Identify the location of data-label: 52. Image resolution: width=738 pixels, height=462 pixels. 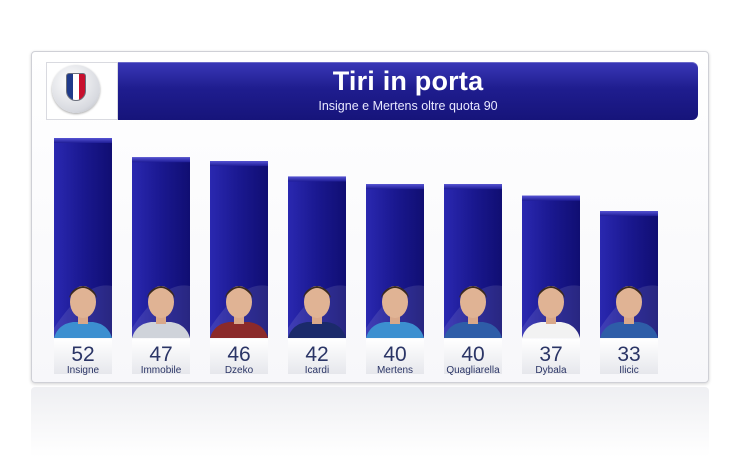
(82, 354).